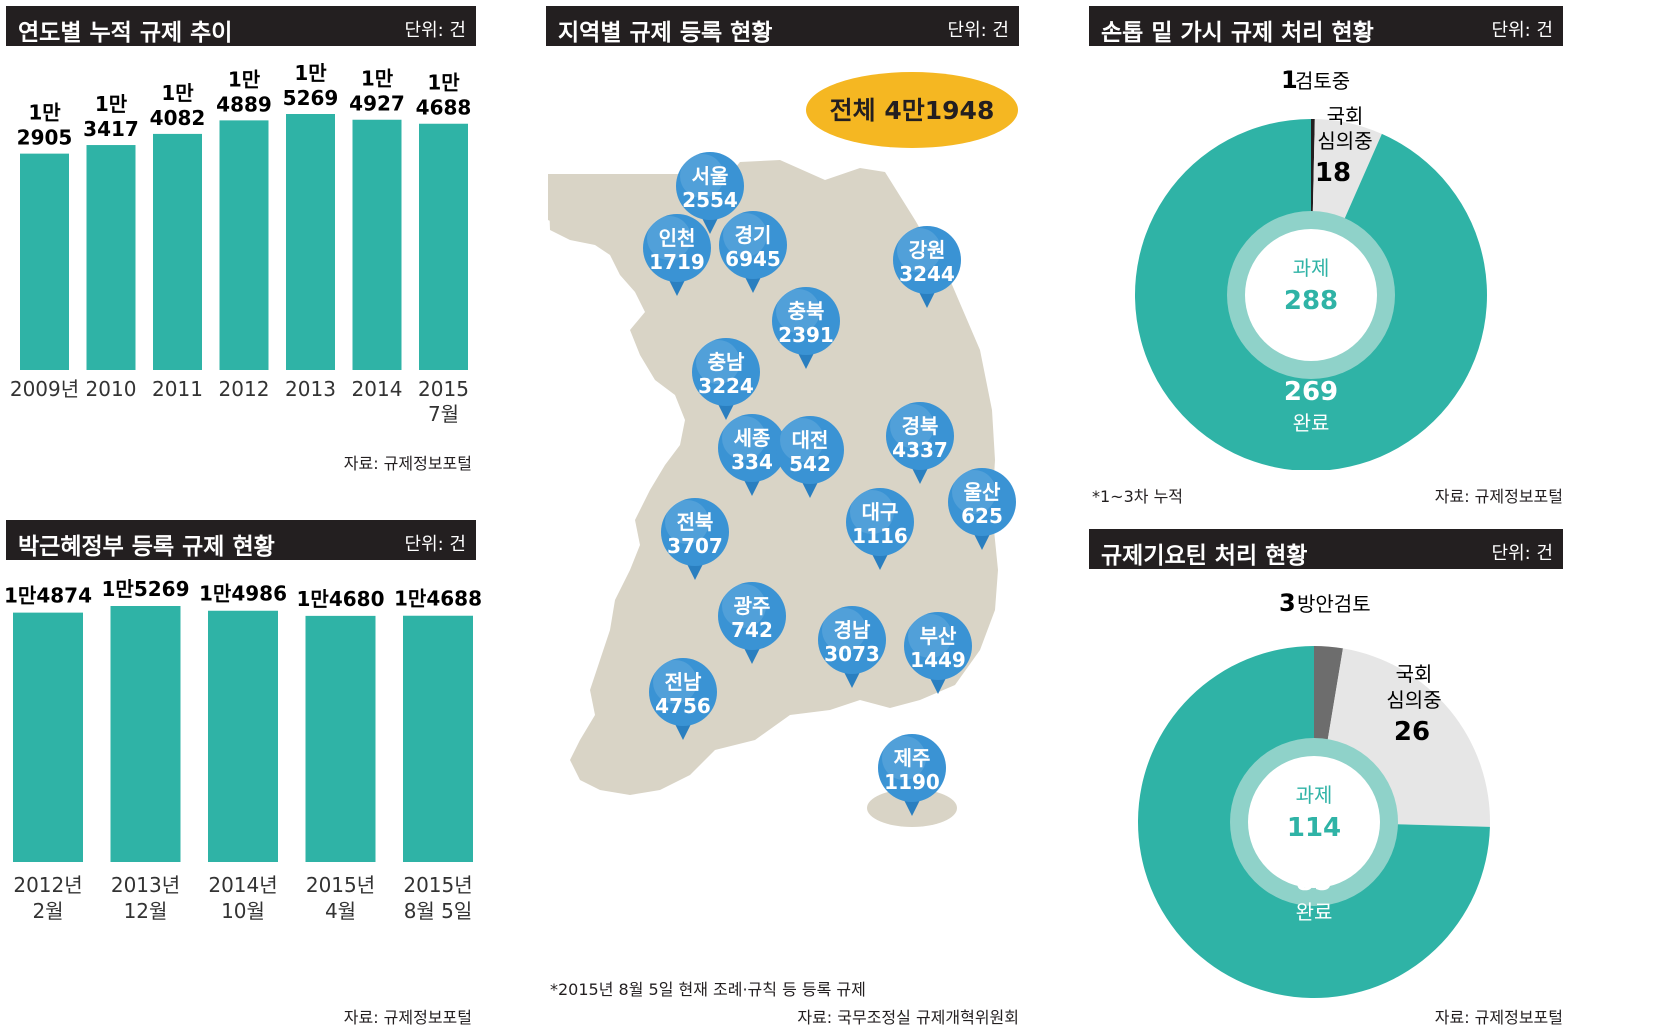  Describe the element at coordinates (683, 706) in the screenshot. I see `region-pin-value: 4756` at that location.